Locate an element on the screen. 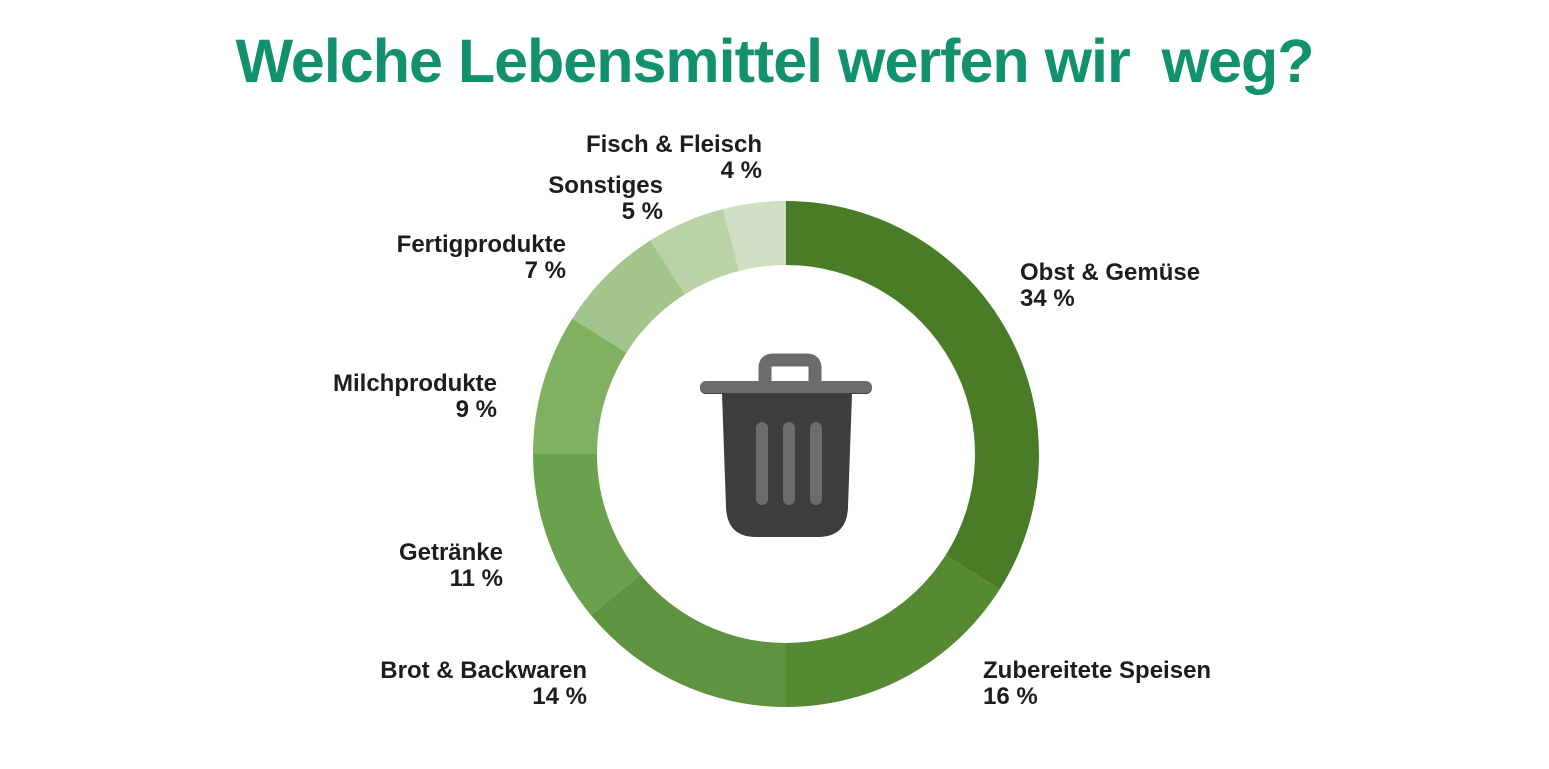 This screenshot has height=769, width=1549. donut-slice-zubereitete-speisen is located at coordinates (893, 631).